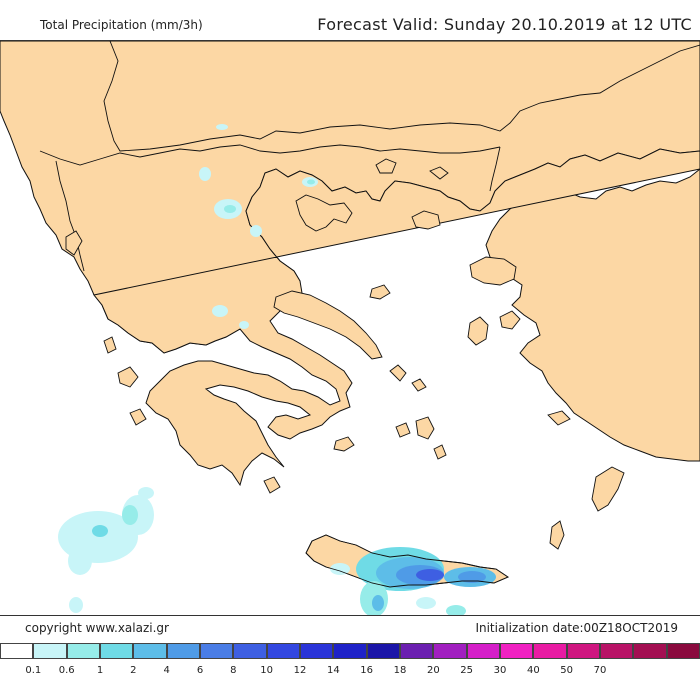 Image resolution: width=700 pixels, height=700 pixels. I want to click on country-border-turkey, so click(495, 169).